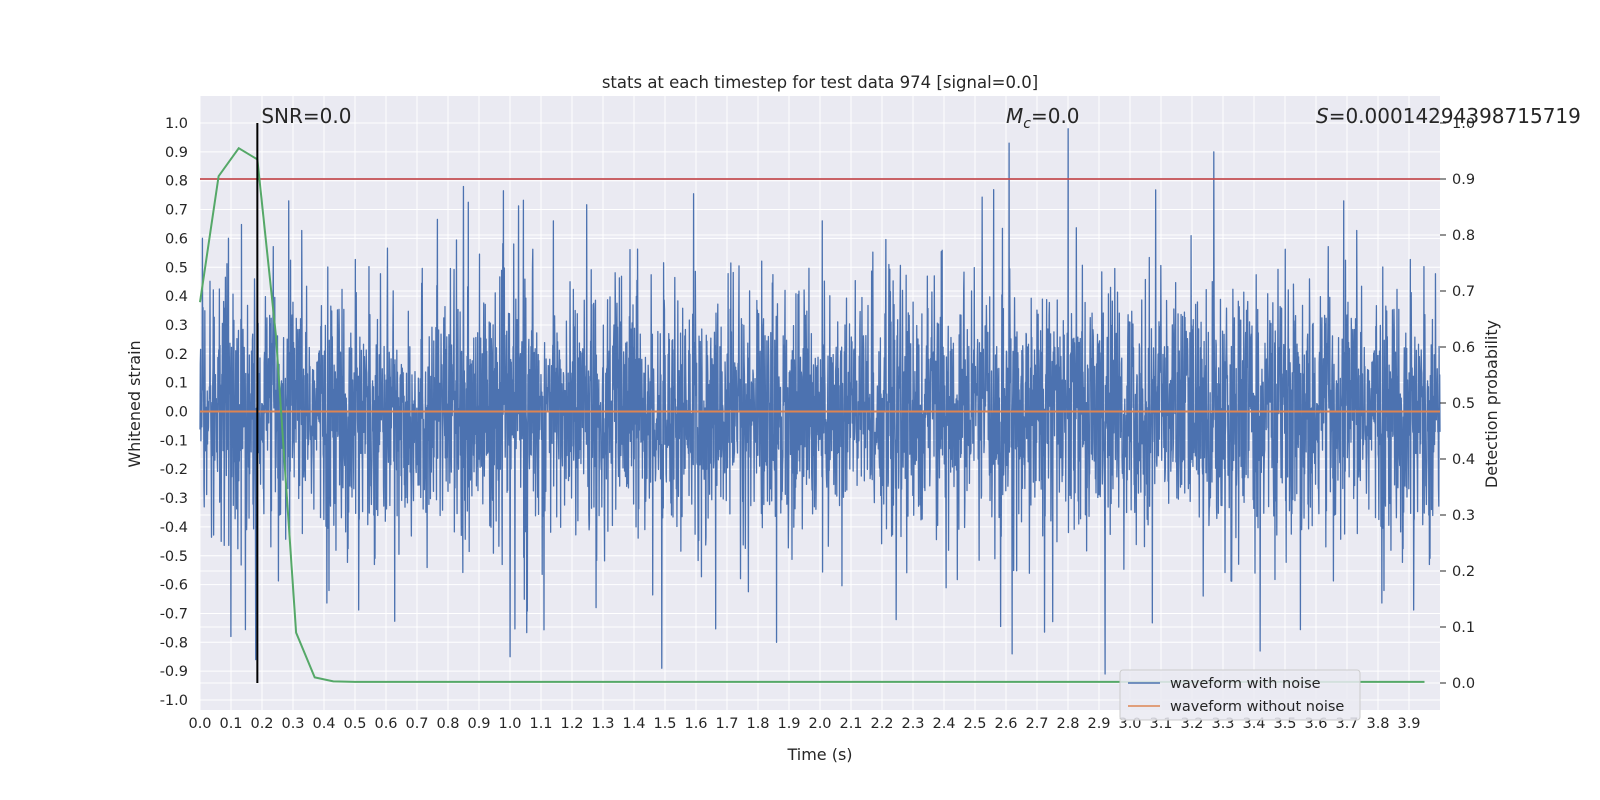 This screenshot has height=800, width=1600. I want to click on x-tick-label: 0.1, so click(230, 724).